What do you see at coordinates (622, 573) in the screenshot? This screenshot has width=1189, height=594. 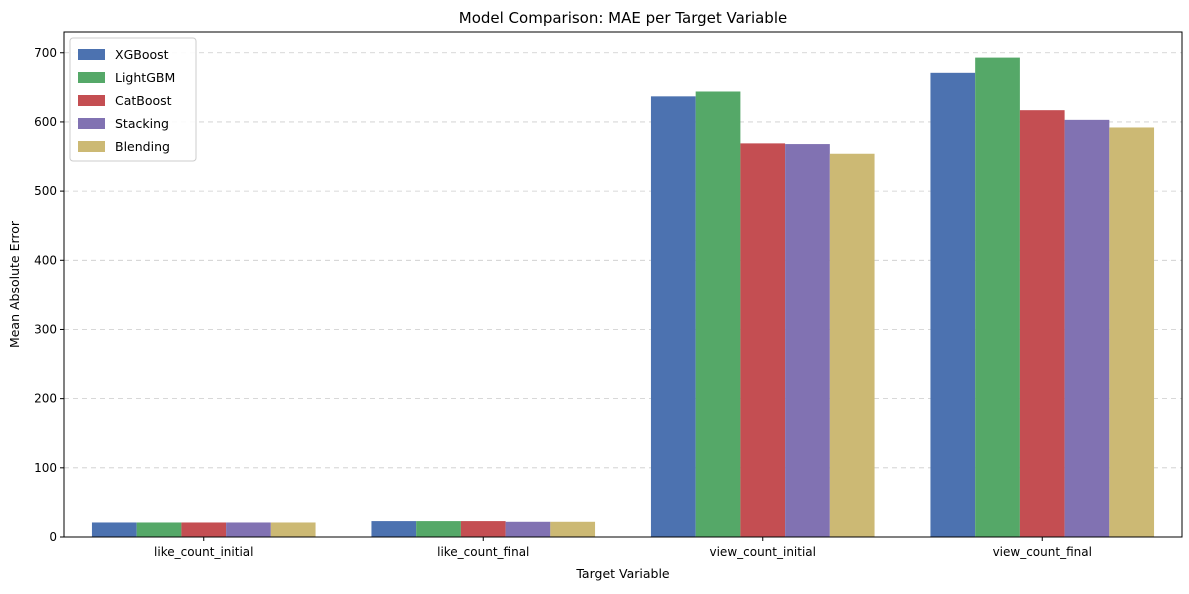 I see `x-axis-label: Target Variable` at bounding box center [622, 573].